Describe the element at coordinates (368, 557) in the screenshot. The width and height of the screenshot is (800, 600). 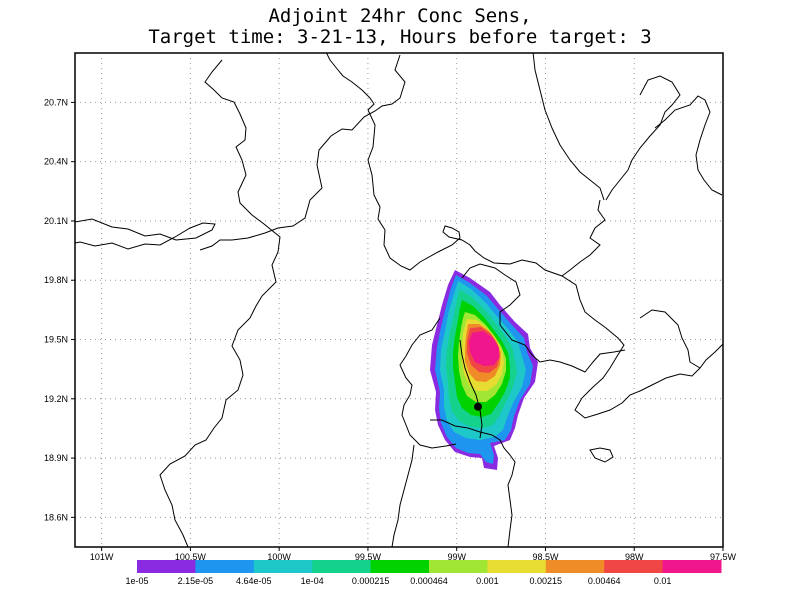
I see `lon-tick-label: 99.5W` at that location.